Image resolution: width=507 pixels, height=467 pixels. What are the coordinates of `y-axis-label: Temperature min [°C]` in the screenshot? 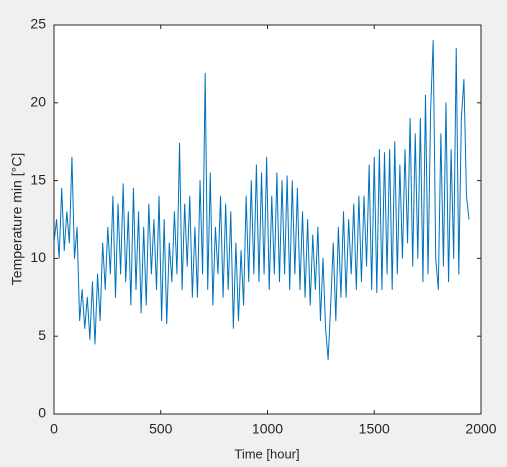 It's located at (17, 219).